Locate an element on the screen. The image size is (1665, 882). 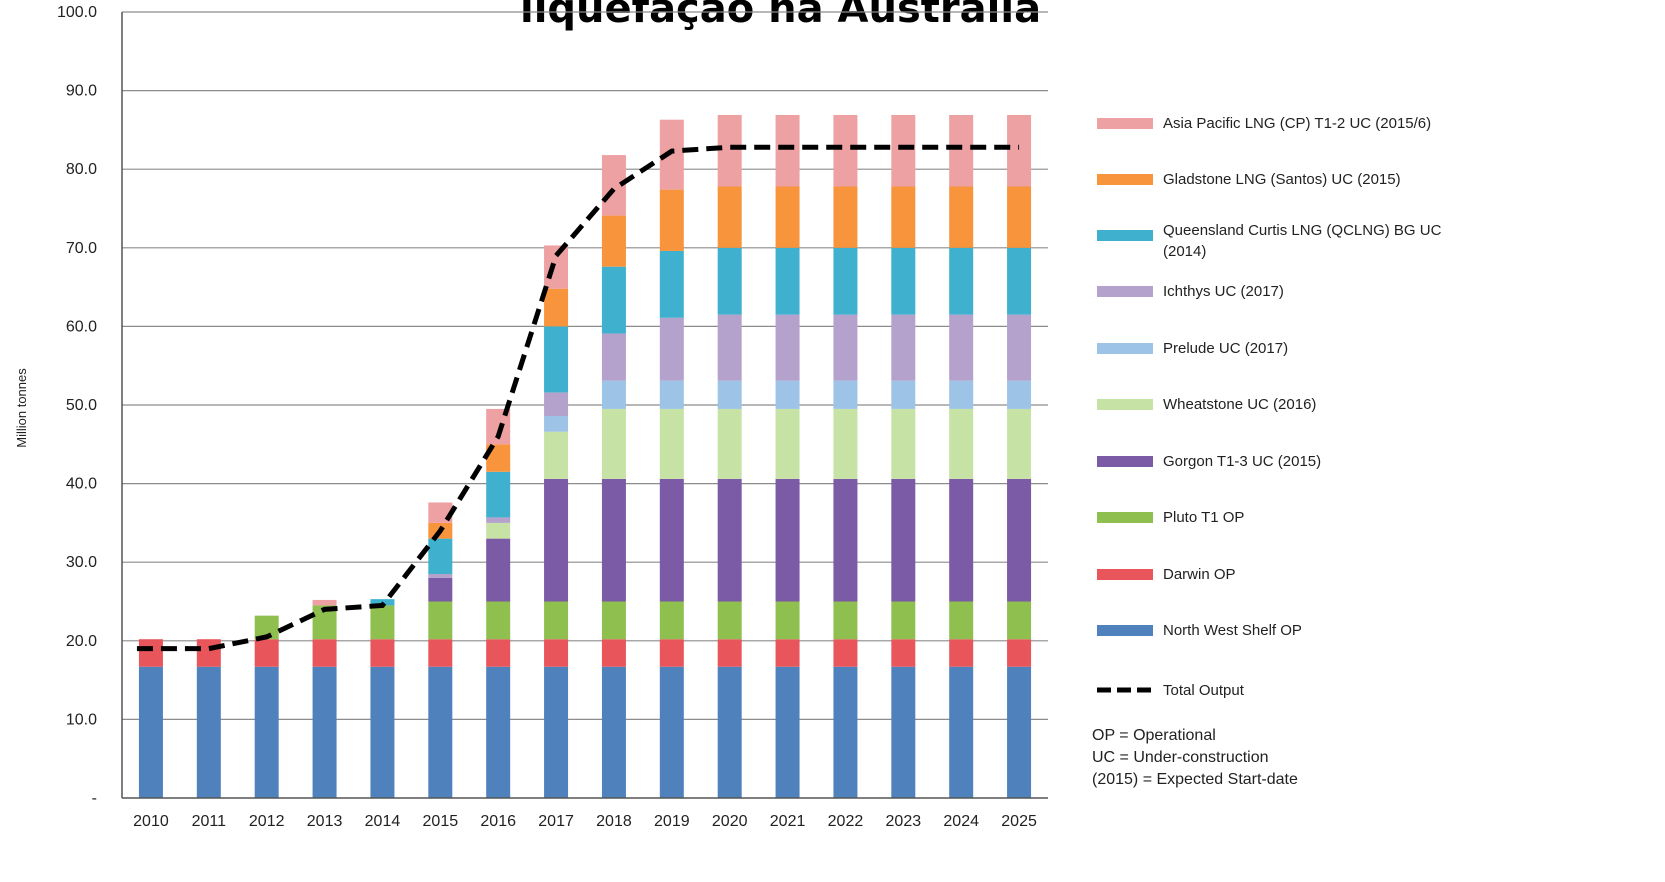
legend-label: Gladstone LNG (Santos) UC (2015) is located at coordinates (1282, 179).